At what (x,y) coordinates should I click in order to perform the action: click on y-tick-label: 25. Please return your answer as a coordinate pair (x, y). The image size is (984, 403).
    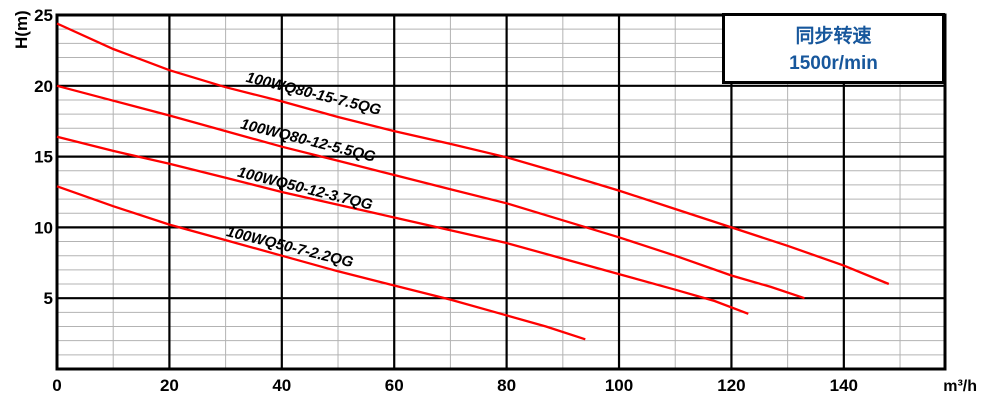
    Looking at the image, I should click on (43, 15).